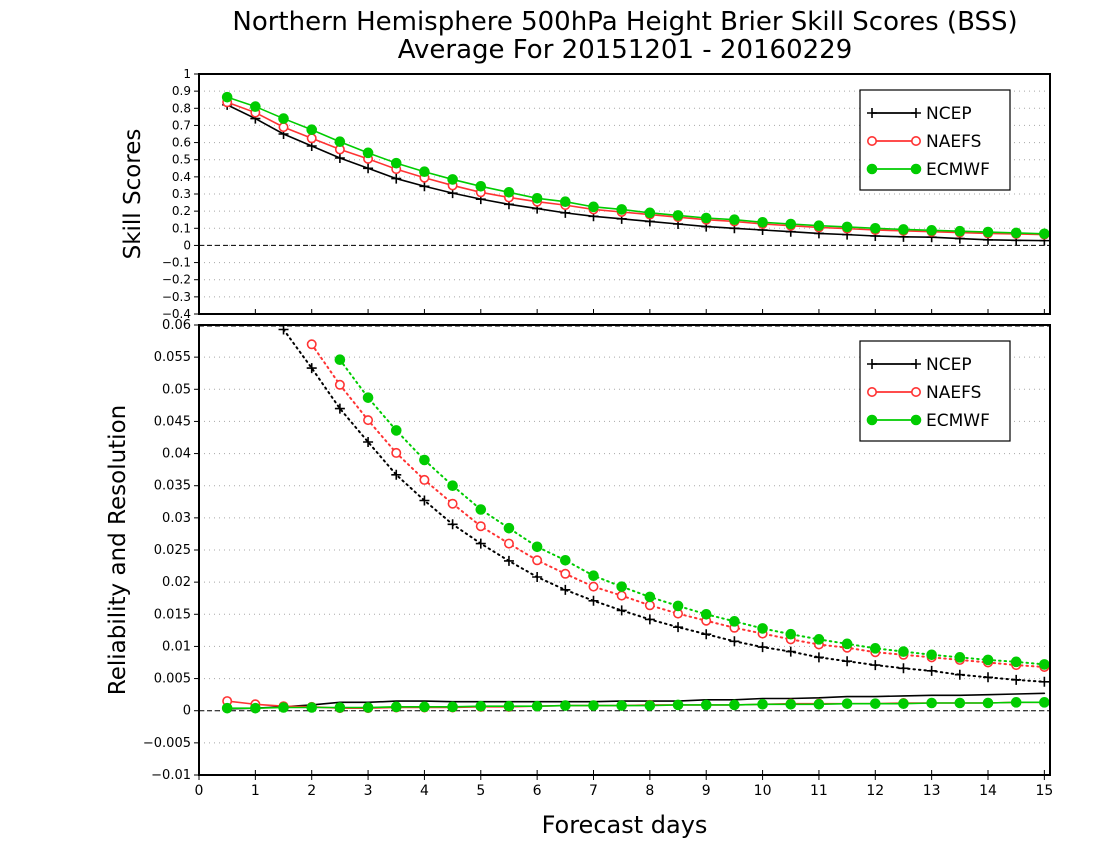  I want to click on legend: NCEP NAEFS ECMWF, so click(935, 391).